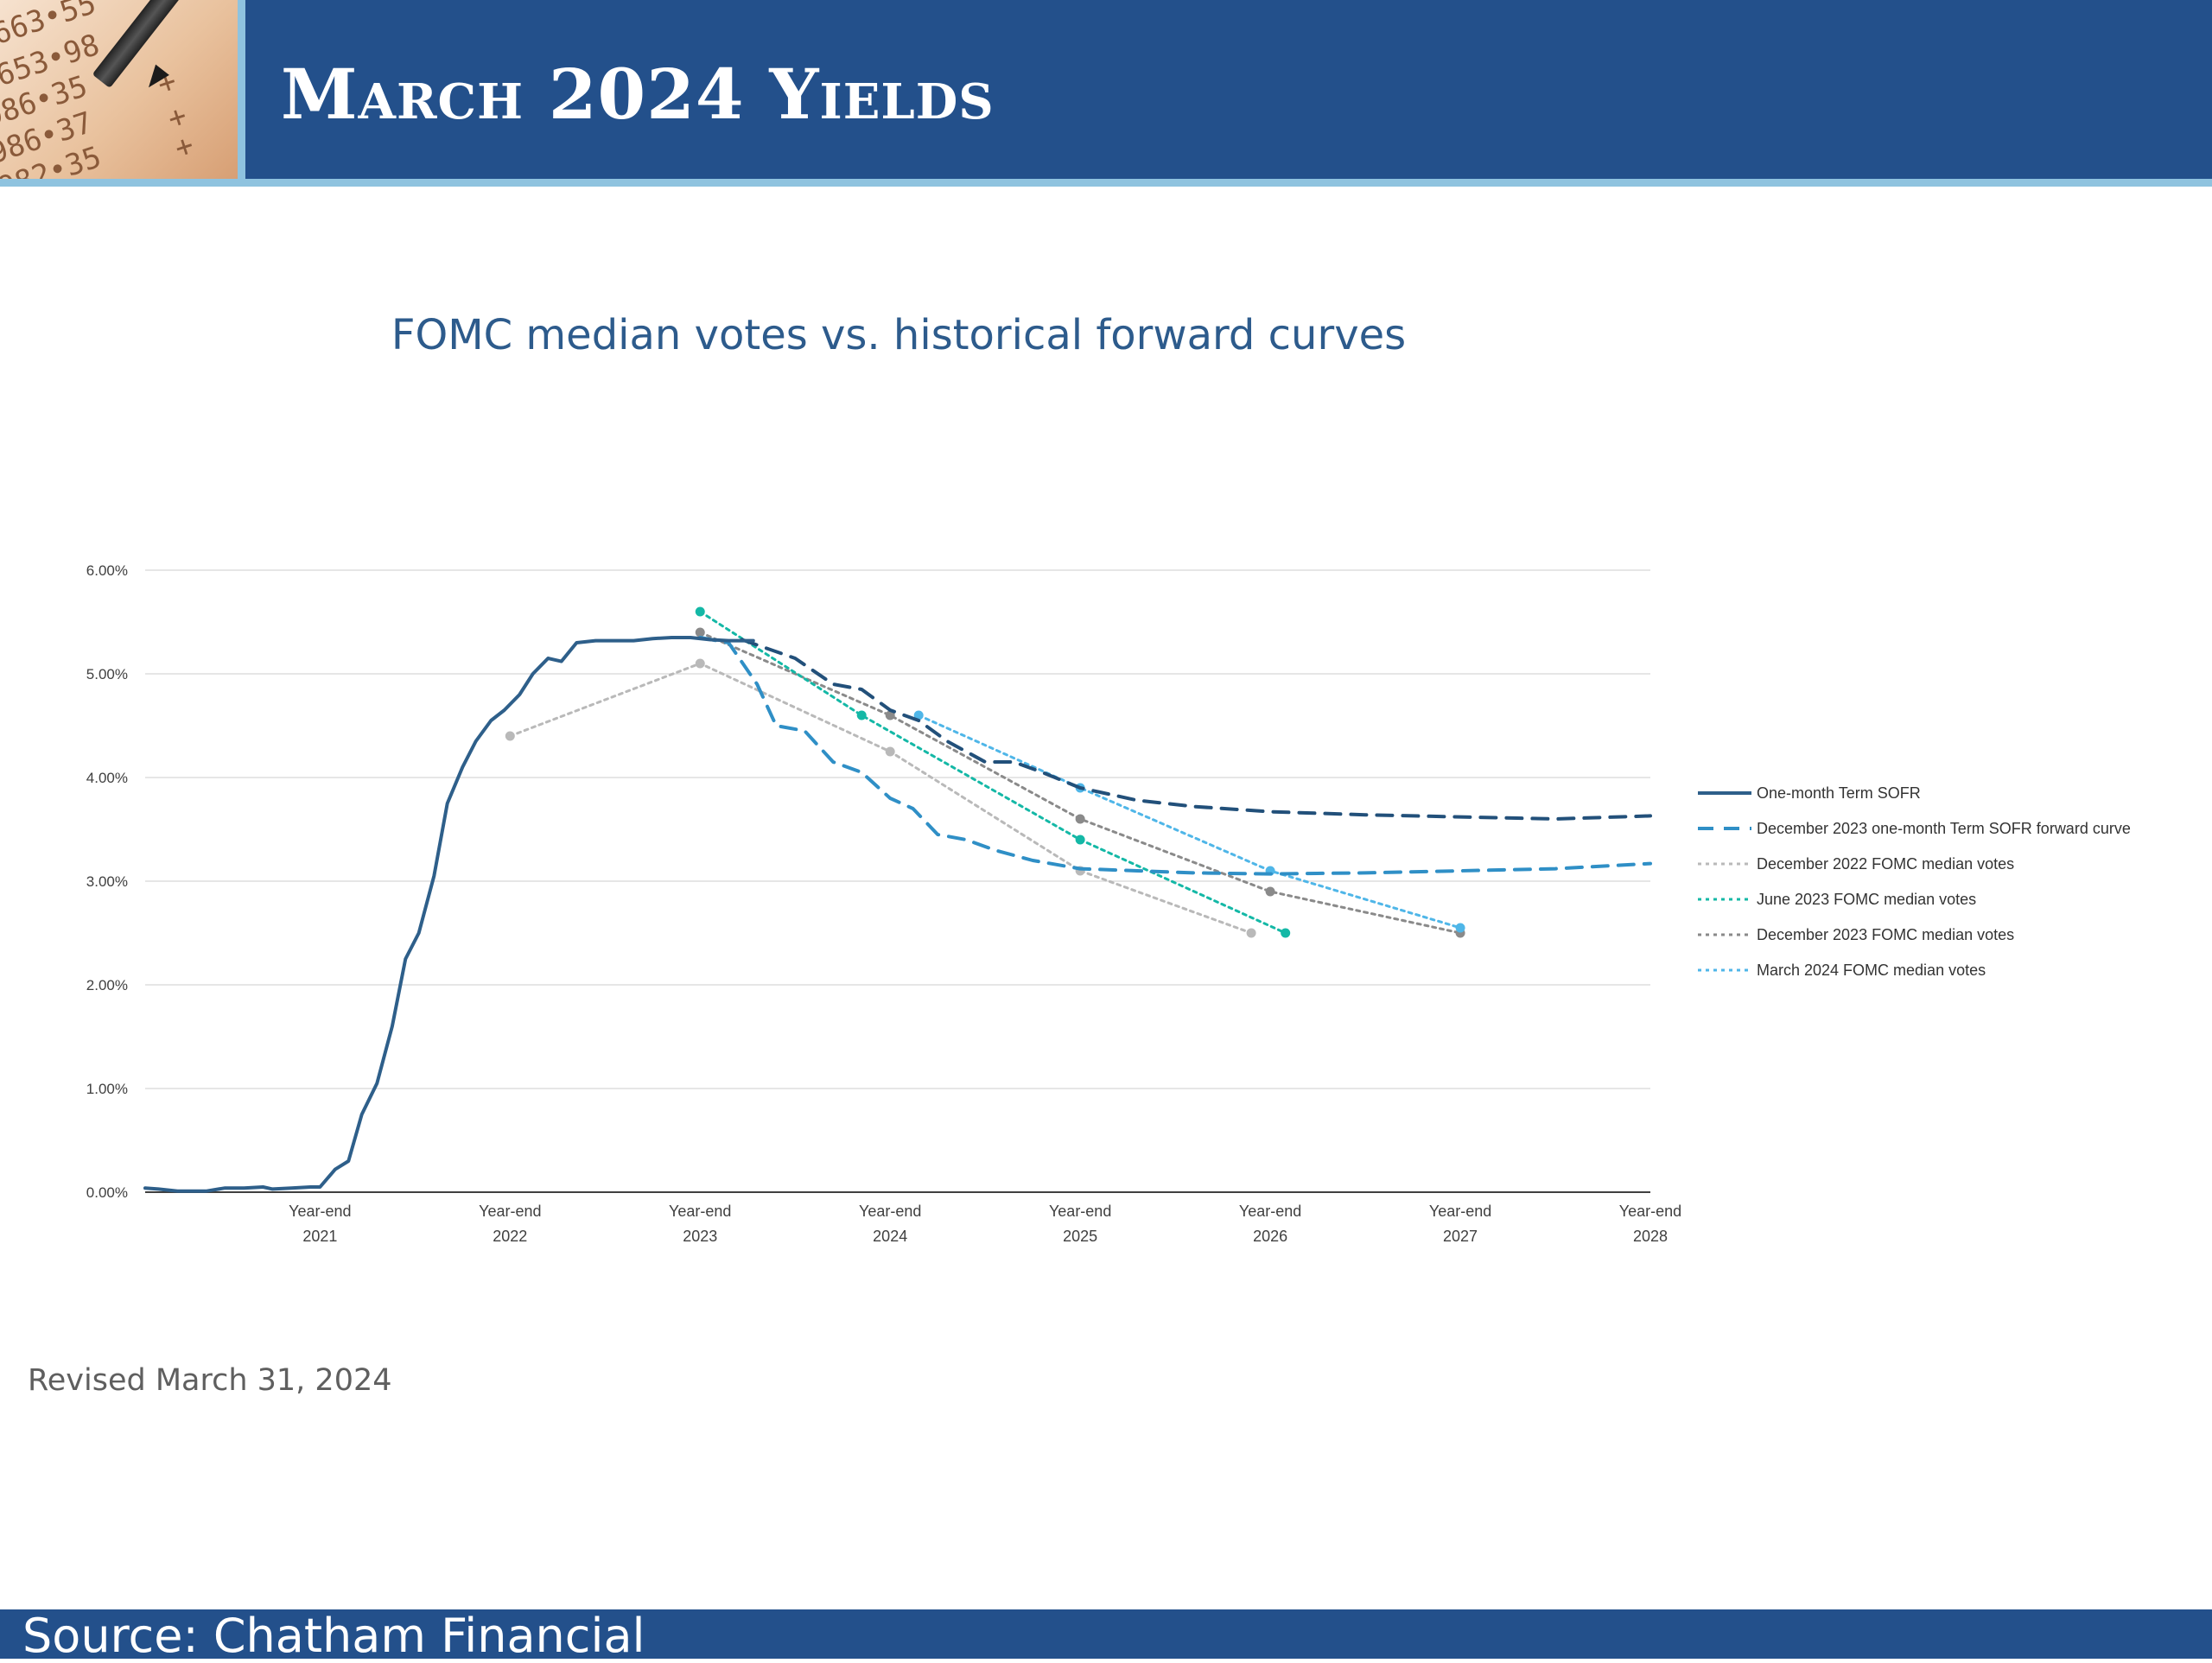 Image resolution: width=2212 pixels, height=1663 pixels. Describe the element at coordinates (1885, 935) in the screenshot. I see `legend-label: December 2023 FOMC median votes` at that location.